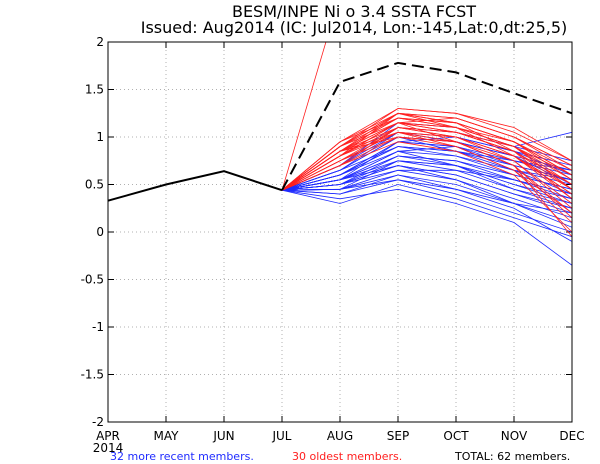 The image size is (600, 464). I want to click on footer-recent-members: 32 more recent members., so click(182, 456).